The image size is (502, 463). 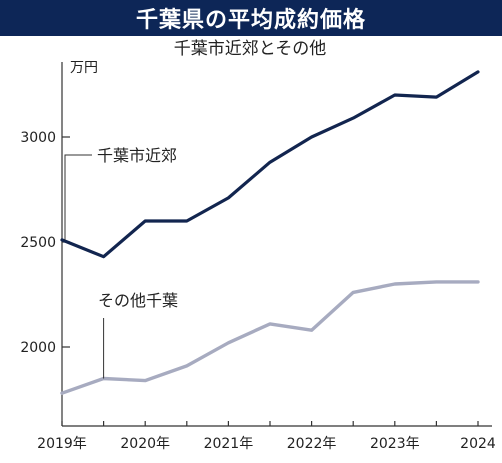 What do you see at coordinates (78, 197) in the screenshot?
I see `series-1-leader-line` at bounding box center [78, 197].